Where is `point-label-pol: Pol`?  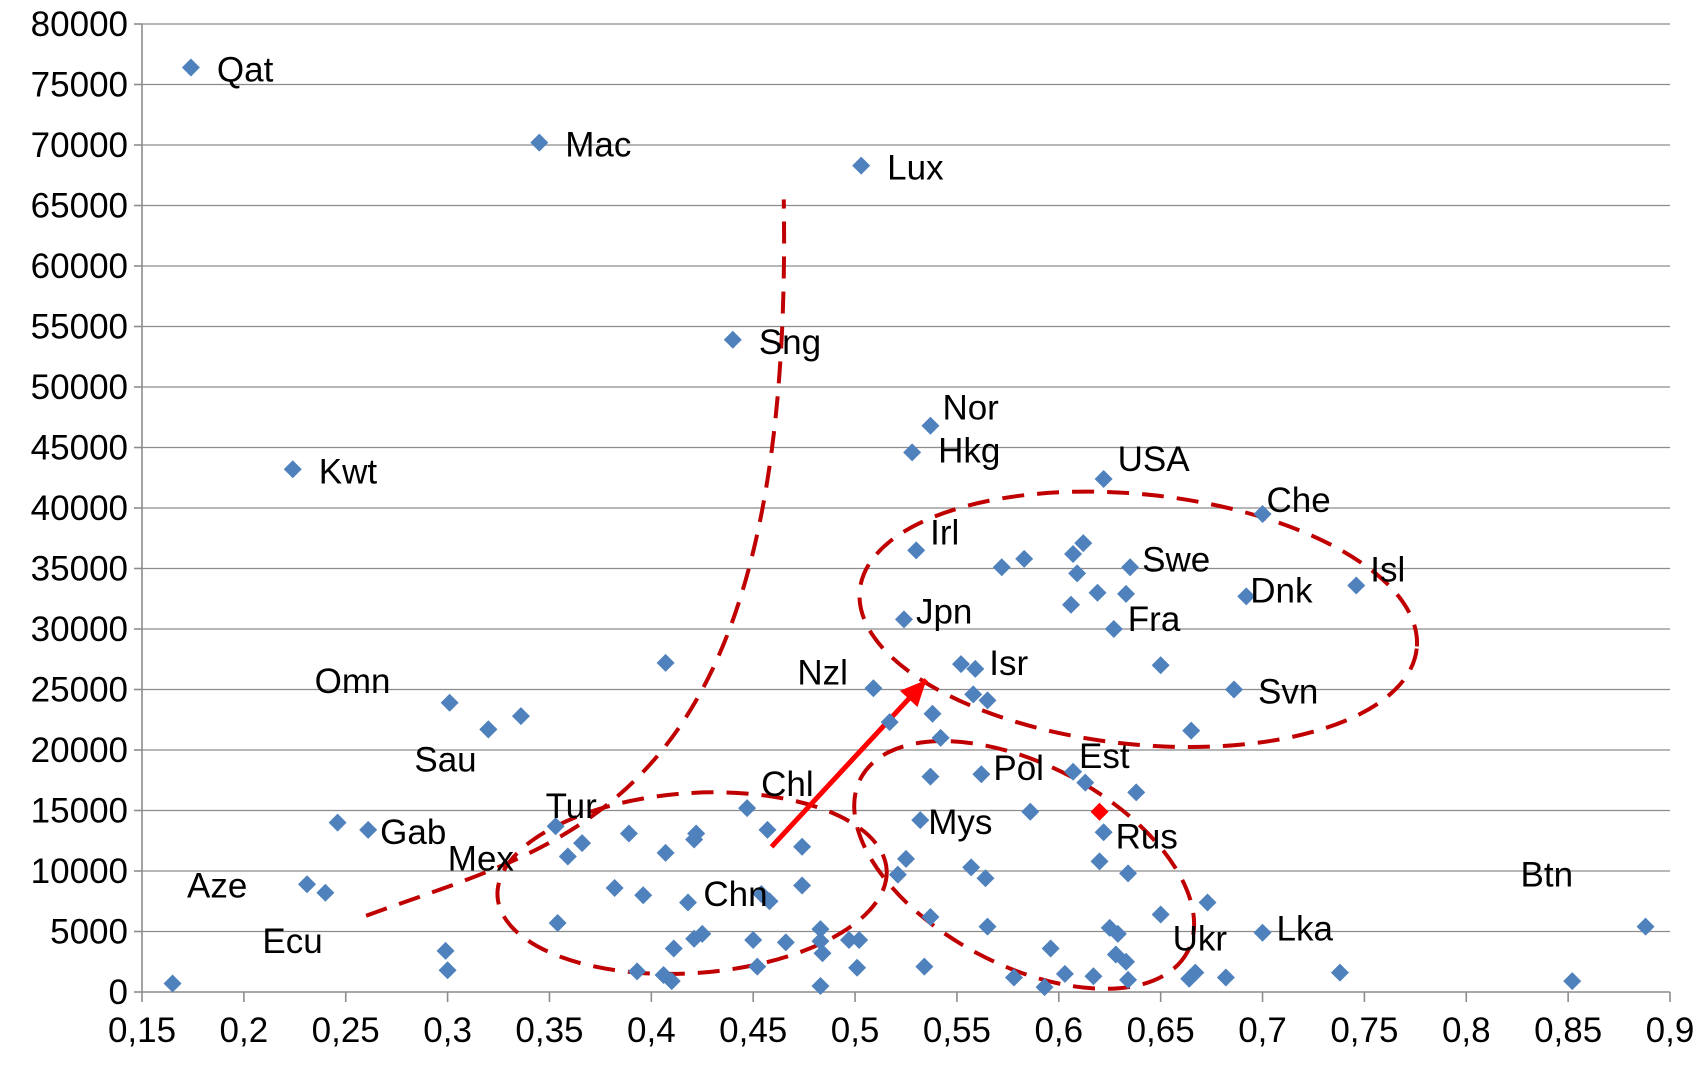 point-label-pol: Pol is located at coordinates (1018, 768).